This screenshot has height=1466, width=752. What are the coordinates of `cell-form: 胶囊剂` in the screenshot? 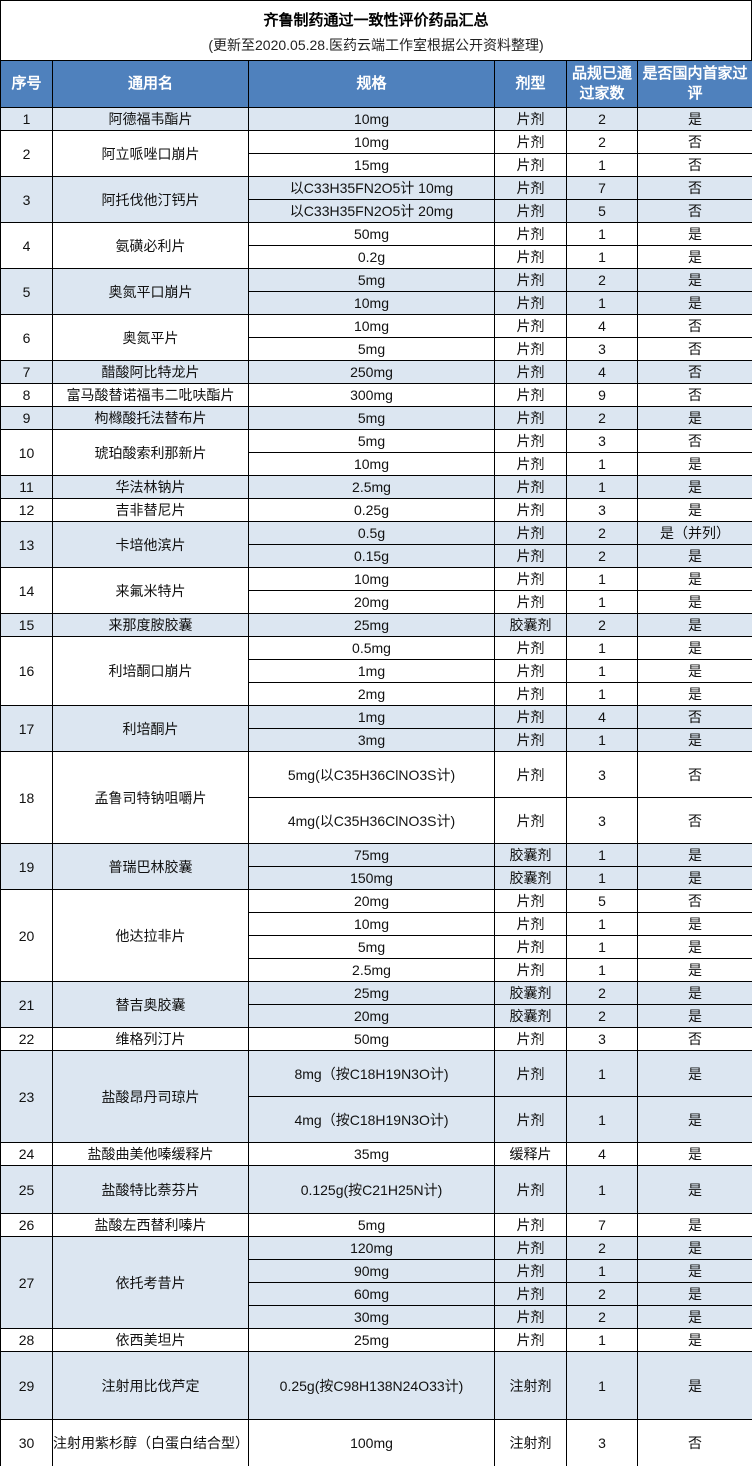 It's located at (530, 855).